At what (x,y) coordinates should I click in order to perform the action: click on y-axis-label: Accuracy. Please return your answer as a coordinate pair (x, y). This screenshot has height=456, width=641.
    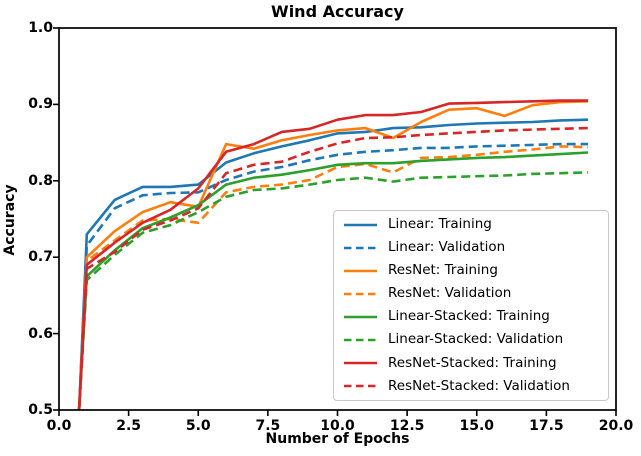
    Looking at the image, I should click on (10, 220).